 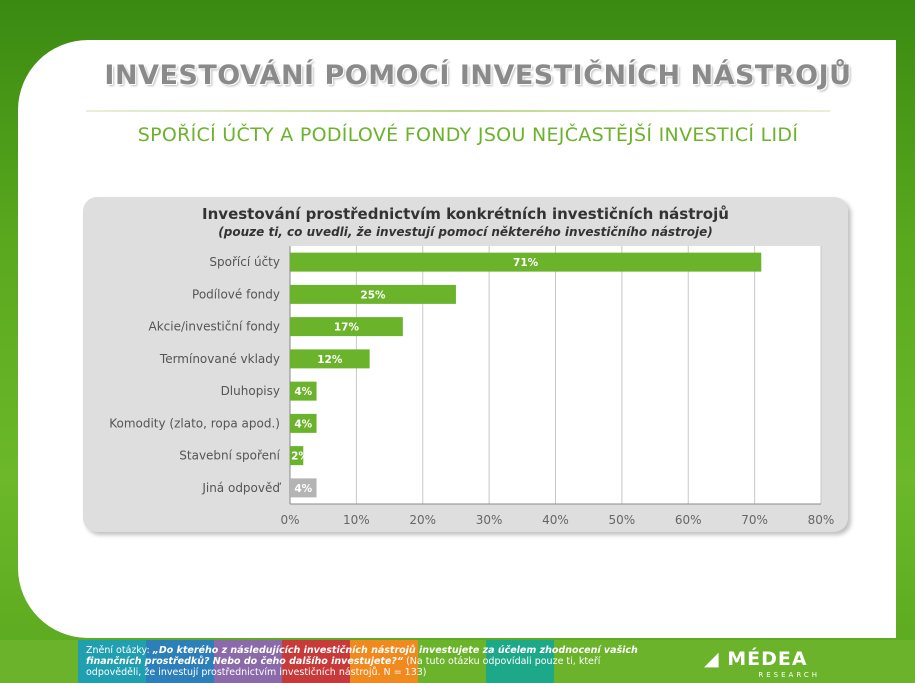 I want to click on category-label: Termínované vklady, so click(x=219, y=359).